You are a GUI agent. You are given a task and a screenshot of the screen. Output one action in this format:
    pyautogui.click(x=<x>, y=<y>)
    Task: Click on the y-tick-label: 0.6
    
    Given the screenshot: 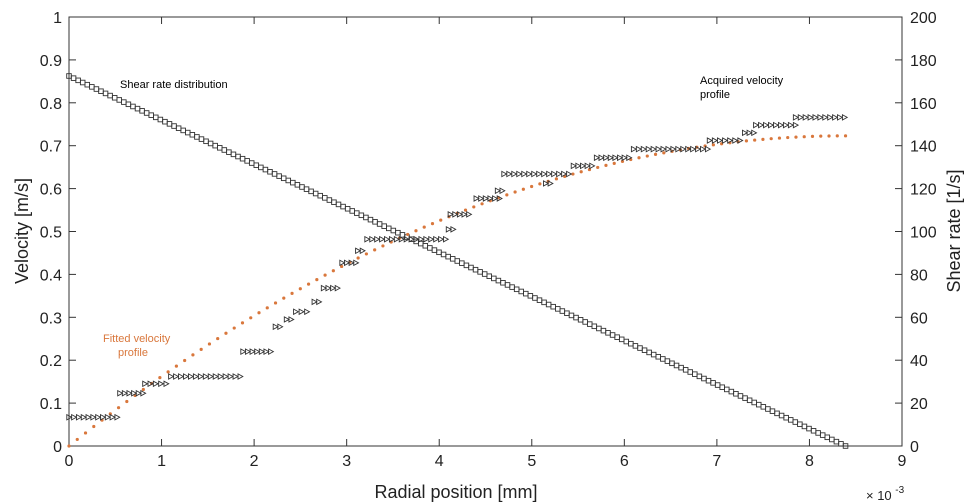 What is the action you would take?
    pyautogui.click(x=51, y=190)
    